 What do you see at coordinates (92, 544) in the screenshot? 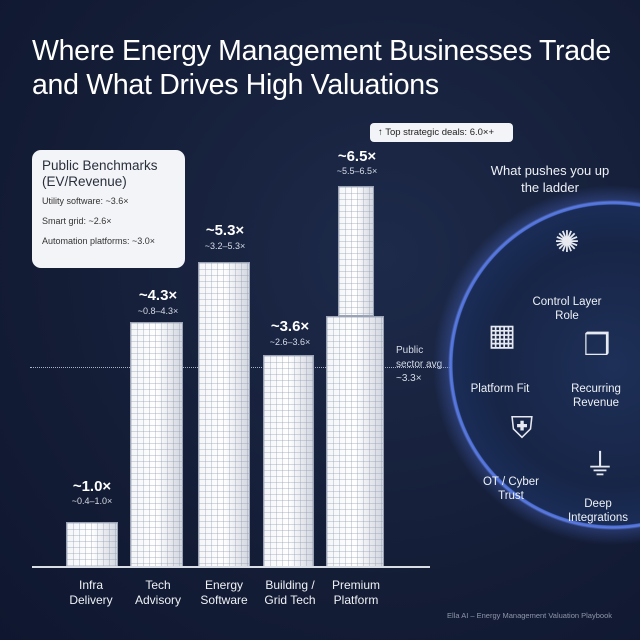
I see `building-infra-delivery` at bounding box center [92, 544].